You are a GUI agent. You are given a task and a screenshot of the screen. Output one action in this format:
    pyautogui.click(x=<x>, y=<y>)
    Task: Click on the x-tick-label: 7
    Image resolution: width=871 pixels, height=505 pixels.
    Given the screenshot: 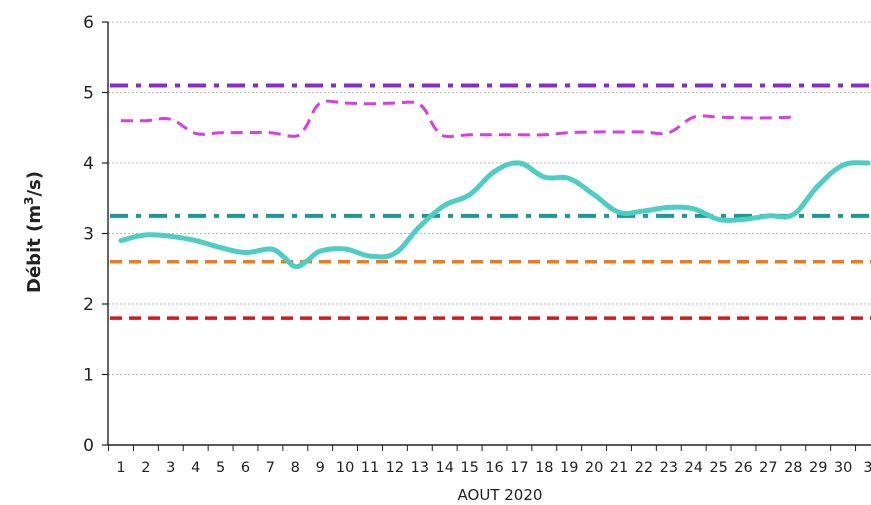 What is the action you would take?
    pyautogui.click(x=270, y=468)
    